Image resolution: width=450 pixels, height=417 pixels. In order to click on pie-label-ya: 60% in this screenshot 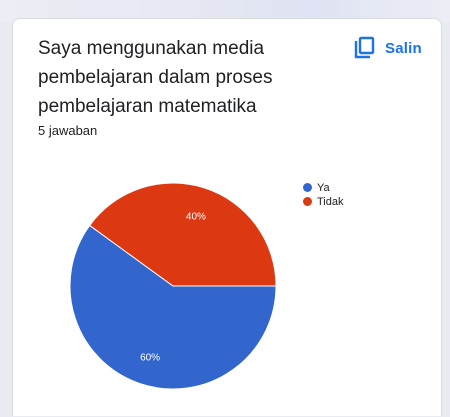, I will do `click(150, 358)`.